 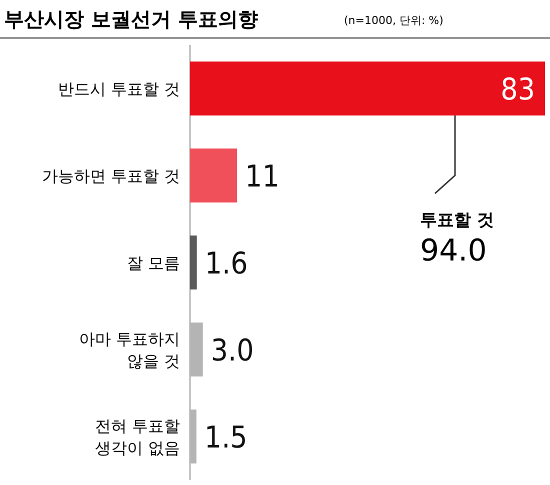 What do you see at coordinates (111, 176) in the screenshot?
I see `y-tick-label: 가능하면 투표할 것` at bounding box center [111, 176].